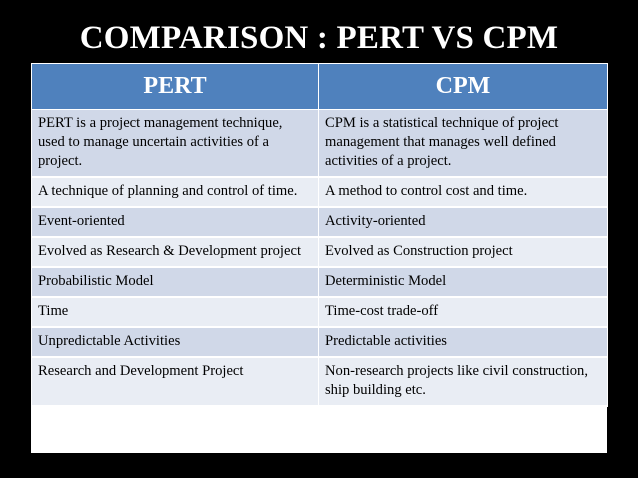  What do you see at coordinates (463, 282) in the screenshot?
I see `table-cell-cpm: Deterministic Model` at bounding box center [463, 282].